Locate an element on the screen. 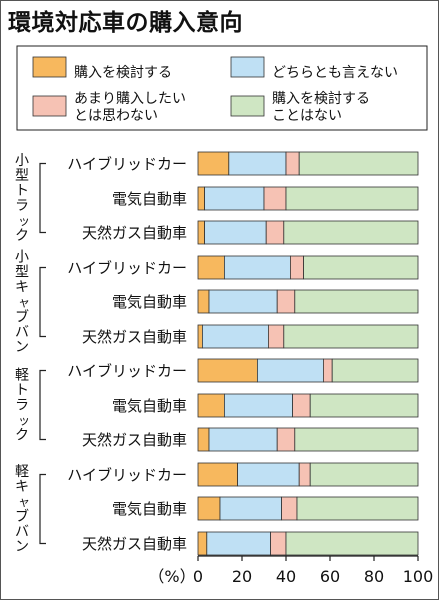 The image size is (439, 600). legend-label: どちらとも言えない is located at coordinates (335, 73).